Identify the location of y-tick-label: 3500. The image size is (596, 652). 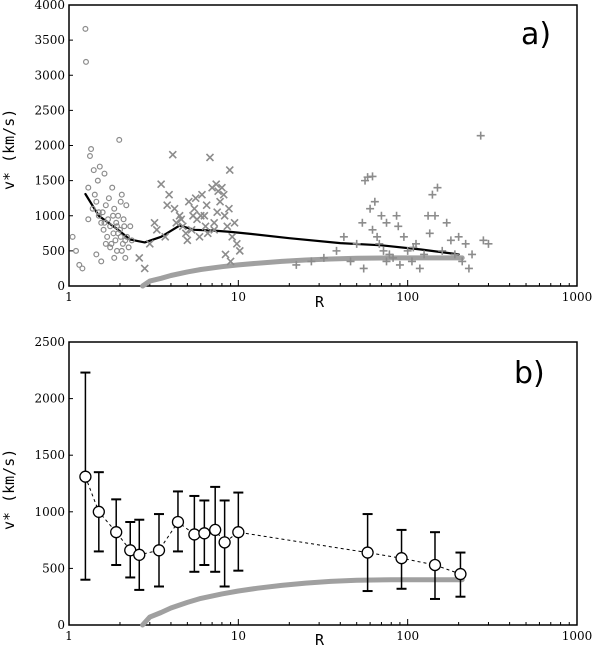
(49, 40).